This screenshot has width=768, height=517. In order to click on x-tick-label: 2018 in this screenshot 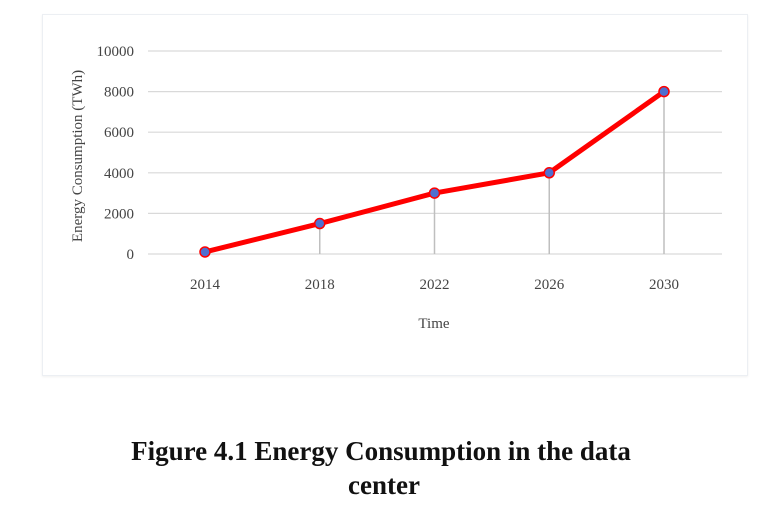, I will do `click(320, 285)`.